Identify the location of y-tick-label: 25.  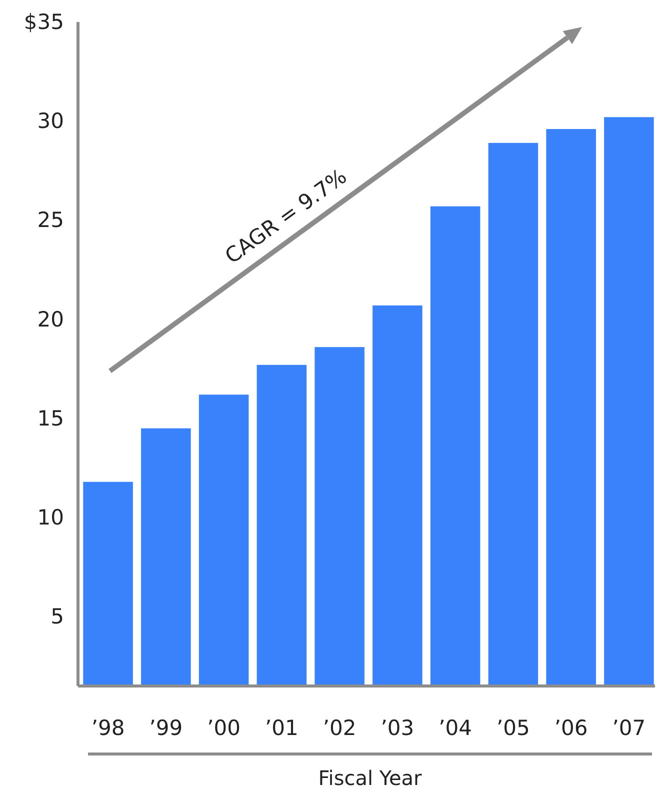
(50, 220).